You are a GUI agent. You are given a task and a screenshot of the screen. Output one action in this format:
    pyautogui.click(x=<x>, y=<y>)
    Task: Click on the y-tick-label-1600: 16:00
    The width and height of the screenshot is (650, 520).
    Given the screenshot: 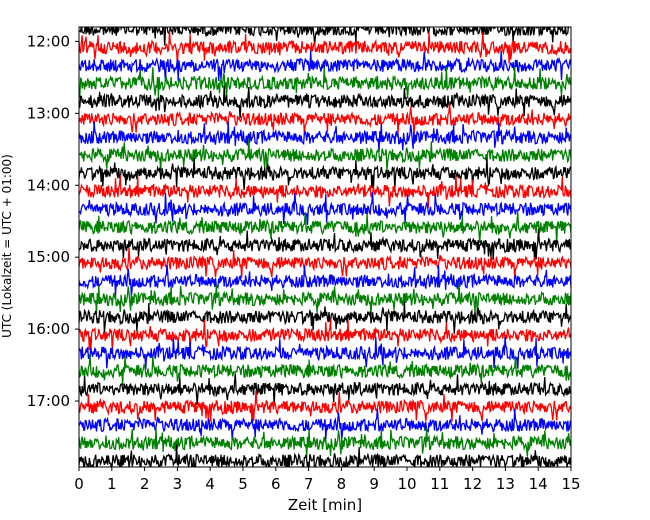 What is the action you would take?
    pyautogui.click(x=48, y=329)
    